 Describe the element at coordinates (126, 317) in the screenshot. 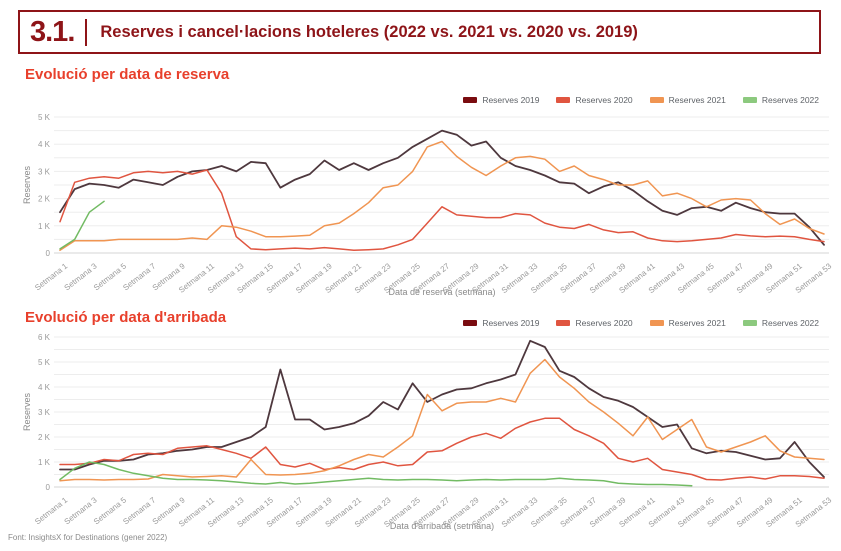

I see `chart2-title: Evolució per data d'arribada` at that location.